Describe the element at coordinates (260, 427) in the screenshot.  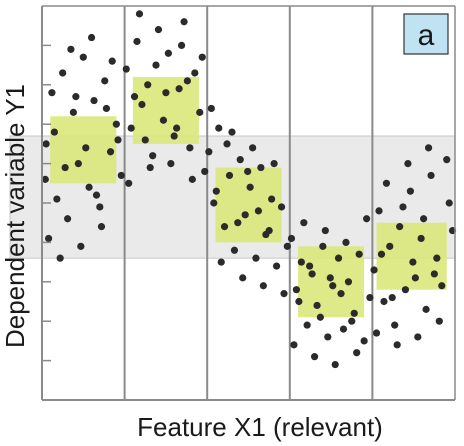
I see `x-axis-title: Feature X1 (relevant)` at that location.